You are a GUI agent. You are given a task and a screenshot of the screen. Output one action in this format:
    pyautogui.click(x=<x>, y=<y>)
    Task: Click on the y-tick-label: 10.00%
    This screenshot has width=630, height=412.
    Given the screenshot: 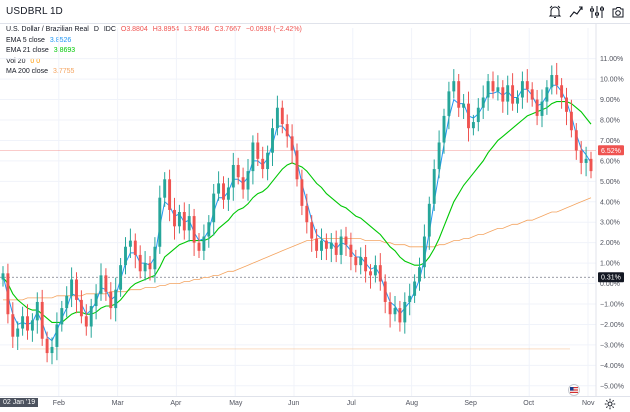 What is the action you would take?
    pyautogui.click(x=612, y=80)
    